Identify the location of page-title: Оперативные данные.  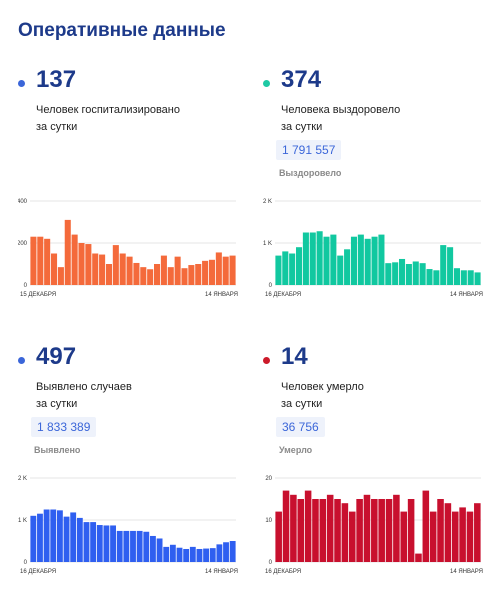
(122, 30).